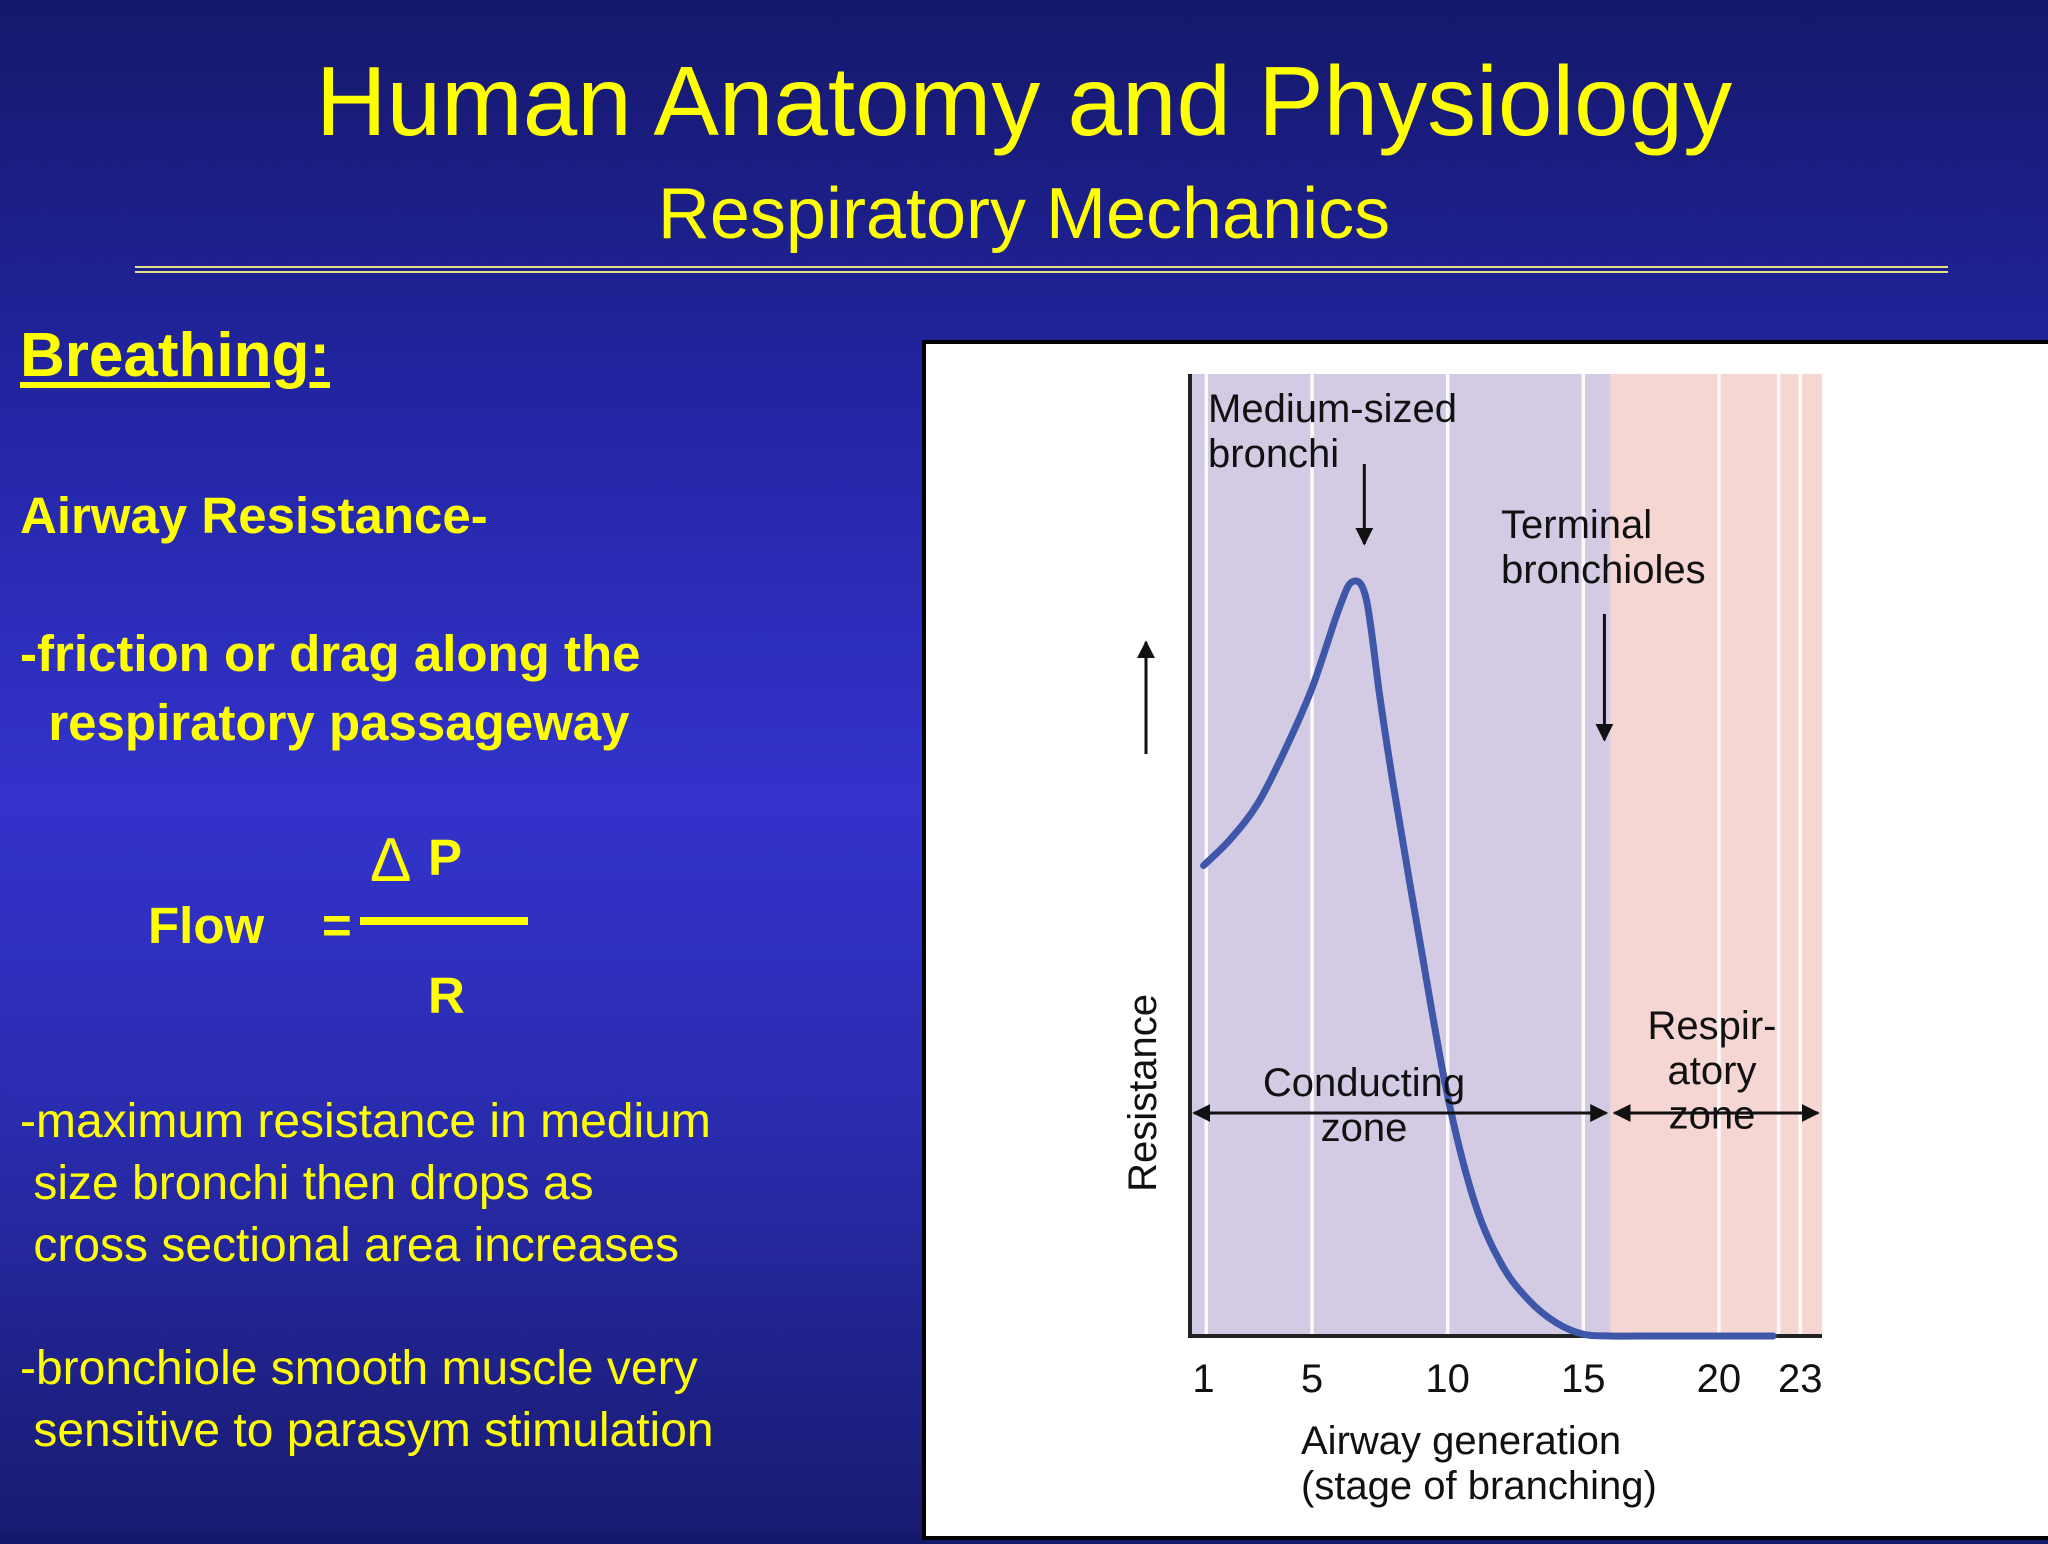 The width and height of the screenshot is (2048, 1544). I want to click on x-axis-title: Airway generation (stage of branching), so click(1479, 1463).